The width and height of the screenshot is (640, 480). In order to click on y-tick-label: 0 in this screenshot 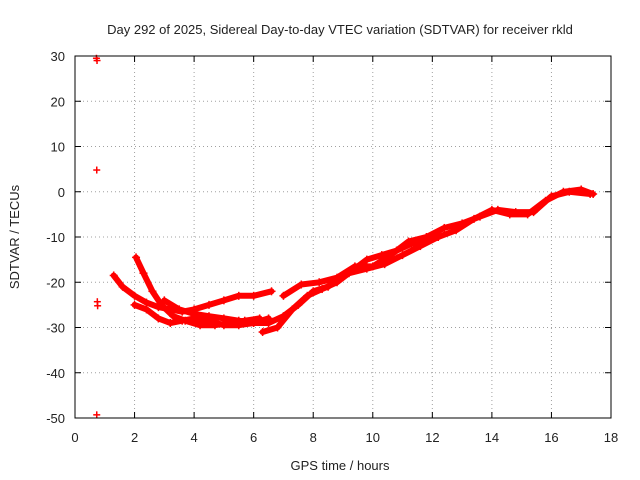, I will do `click(61, 192)`.